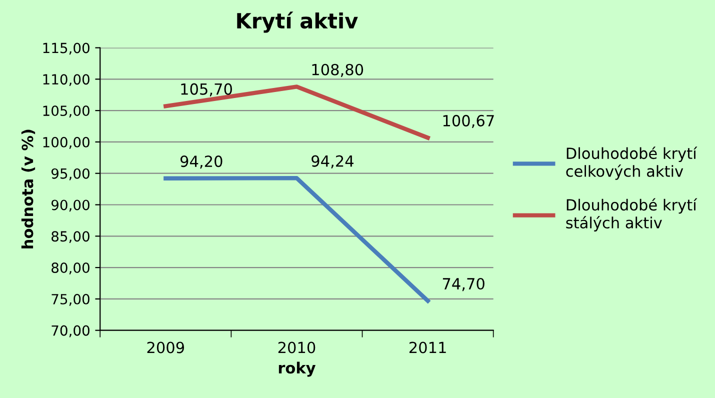 This screenshot has width=715, height=398. Describe the element at coordinates (297, 348) in the screenshot. I see `x-tick-label: 2010` at that location.